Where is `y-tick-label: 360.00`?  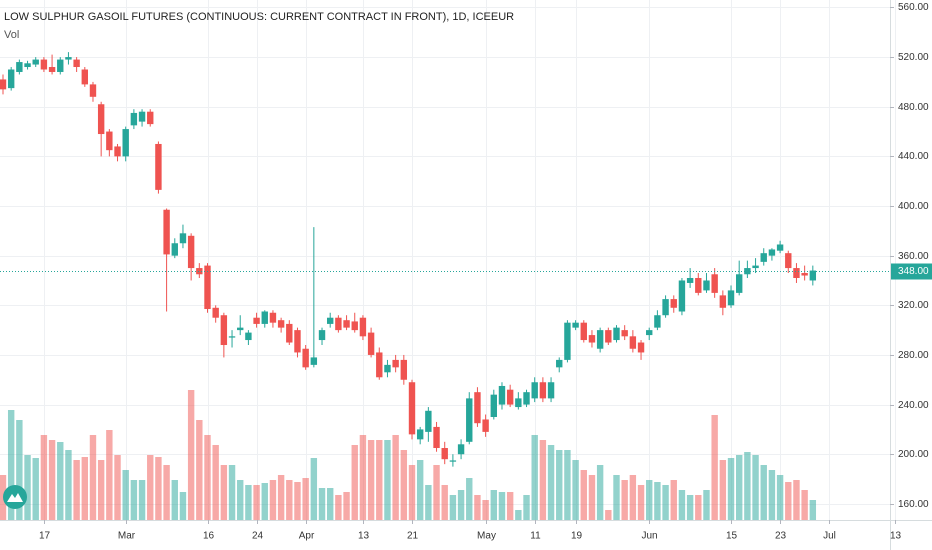 y-tick-label: 360.00 is located at coordinates (913, 256).